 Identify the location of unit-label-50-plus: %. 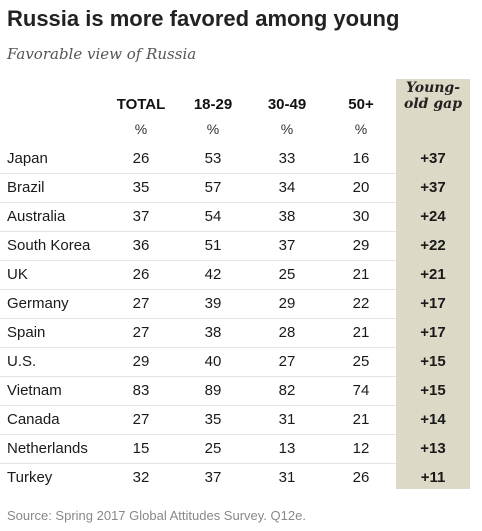
(361, 129).